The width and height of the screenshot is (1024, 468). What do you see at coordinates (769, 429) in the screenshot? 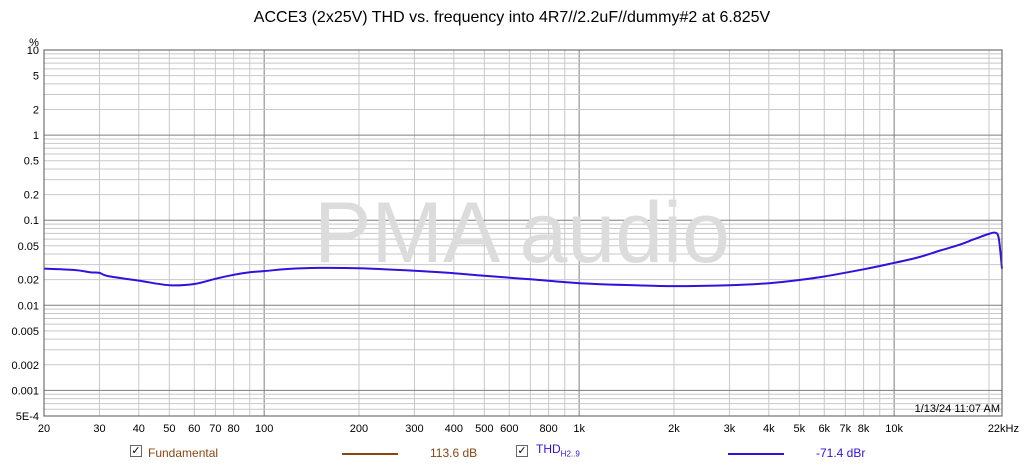
I see `x-tick-label: 4k` at bounding box center [769, 429].